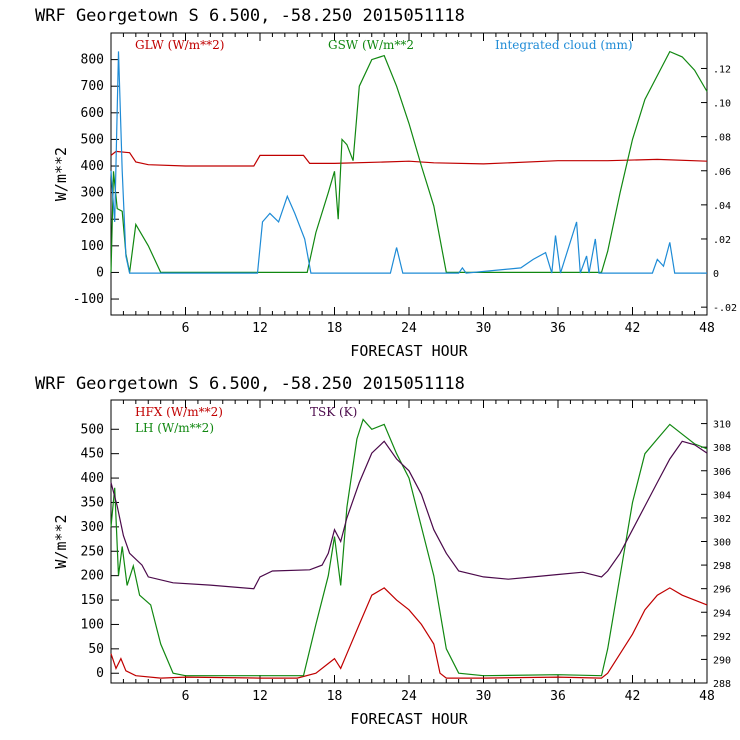  What do you see at coordinates (92, 551) in the screenshot?
I see `y-tick-label: 250` at bounding box center [92, 551].